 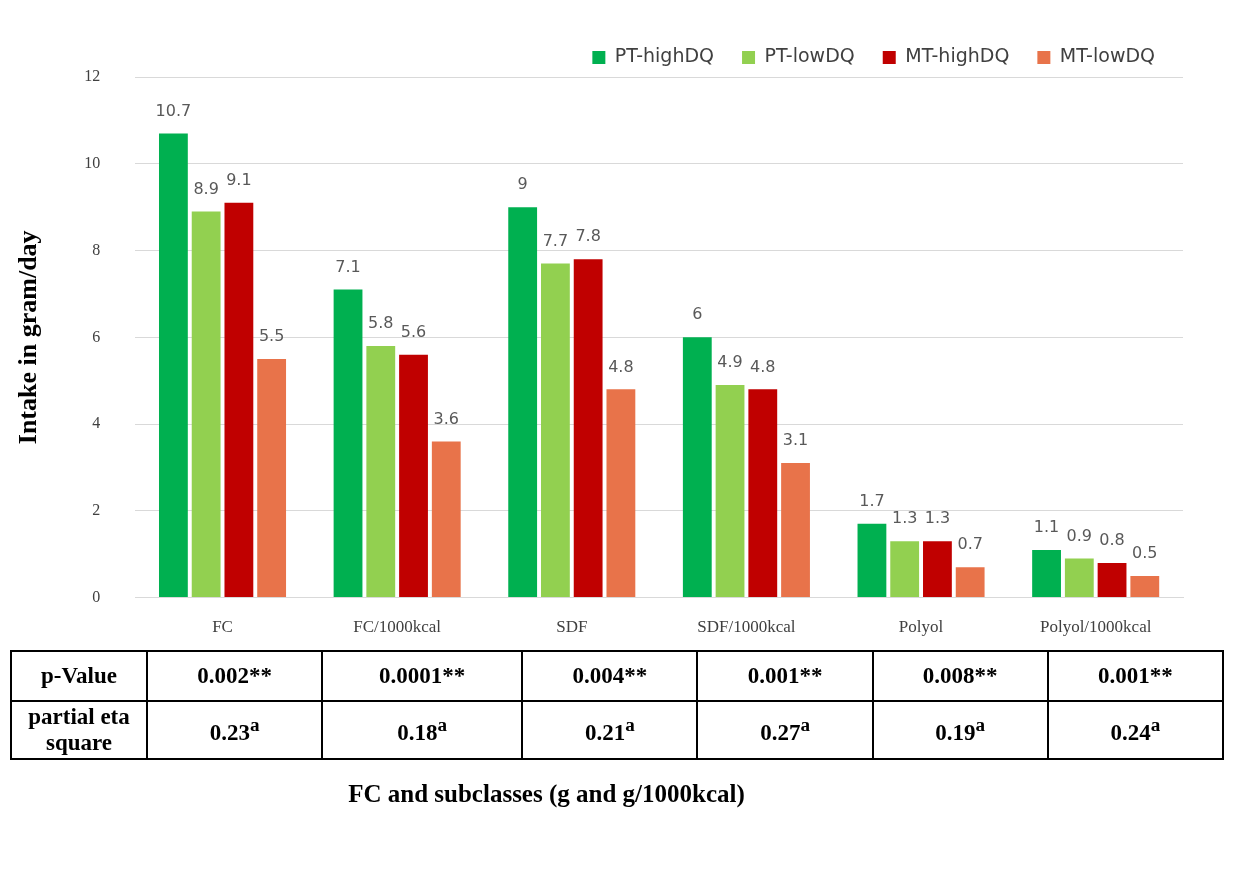 I want to click on text: 0.19$^{a}$, so click(x=960, y=730).